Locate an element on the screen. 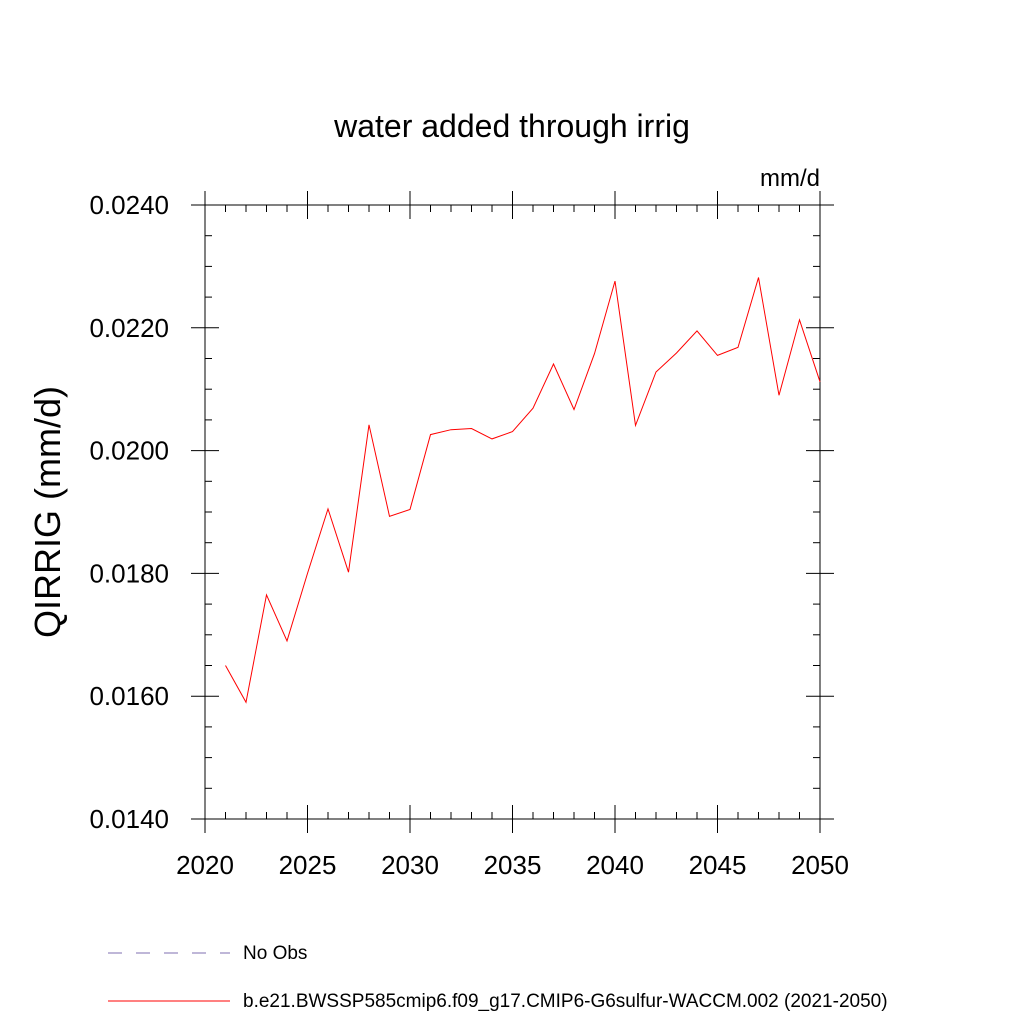 The image size is (1024, 1024). legend-label-no-obs: No Obs is located at coordinates (275, 953).